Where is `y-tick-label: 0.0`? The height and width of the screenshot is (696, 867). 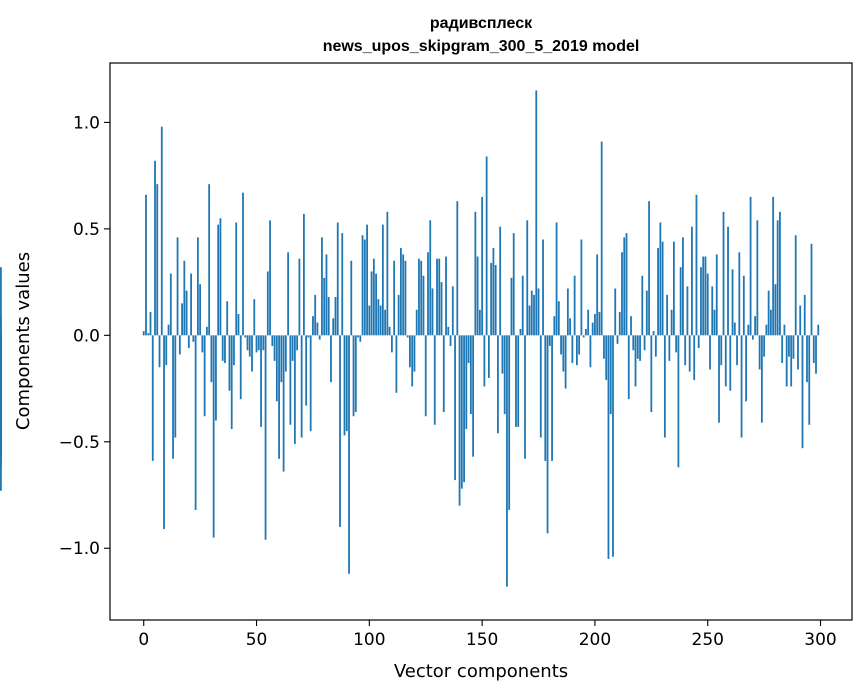
y-tick-label: 0.0 is located at coordinates (86, 336).